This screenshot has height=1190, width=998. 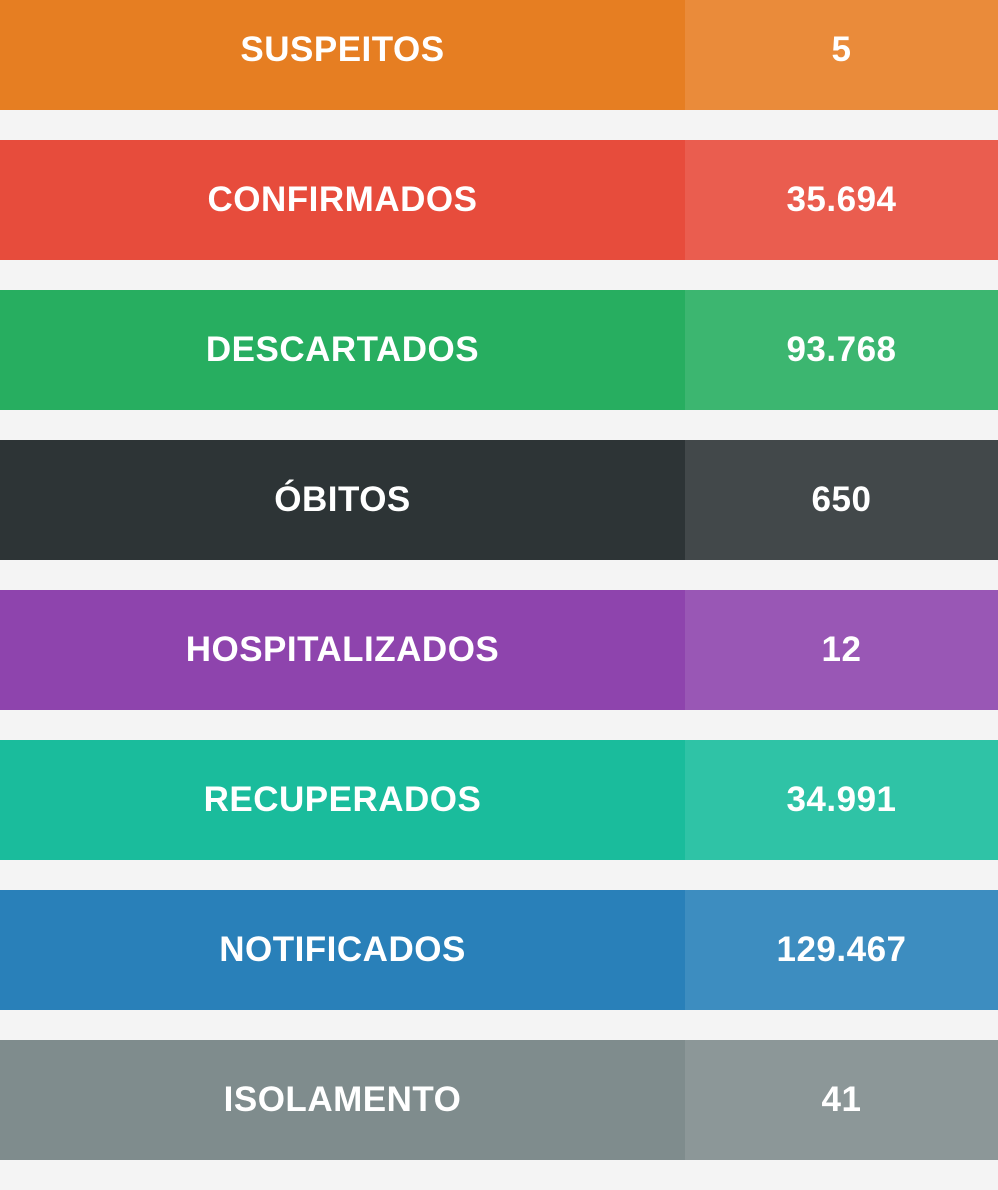 I want to click on stat-value: 35.694, so click(x=841, y=200).